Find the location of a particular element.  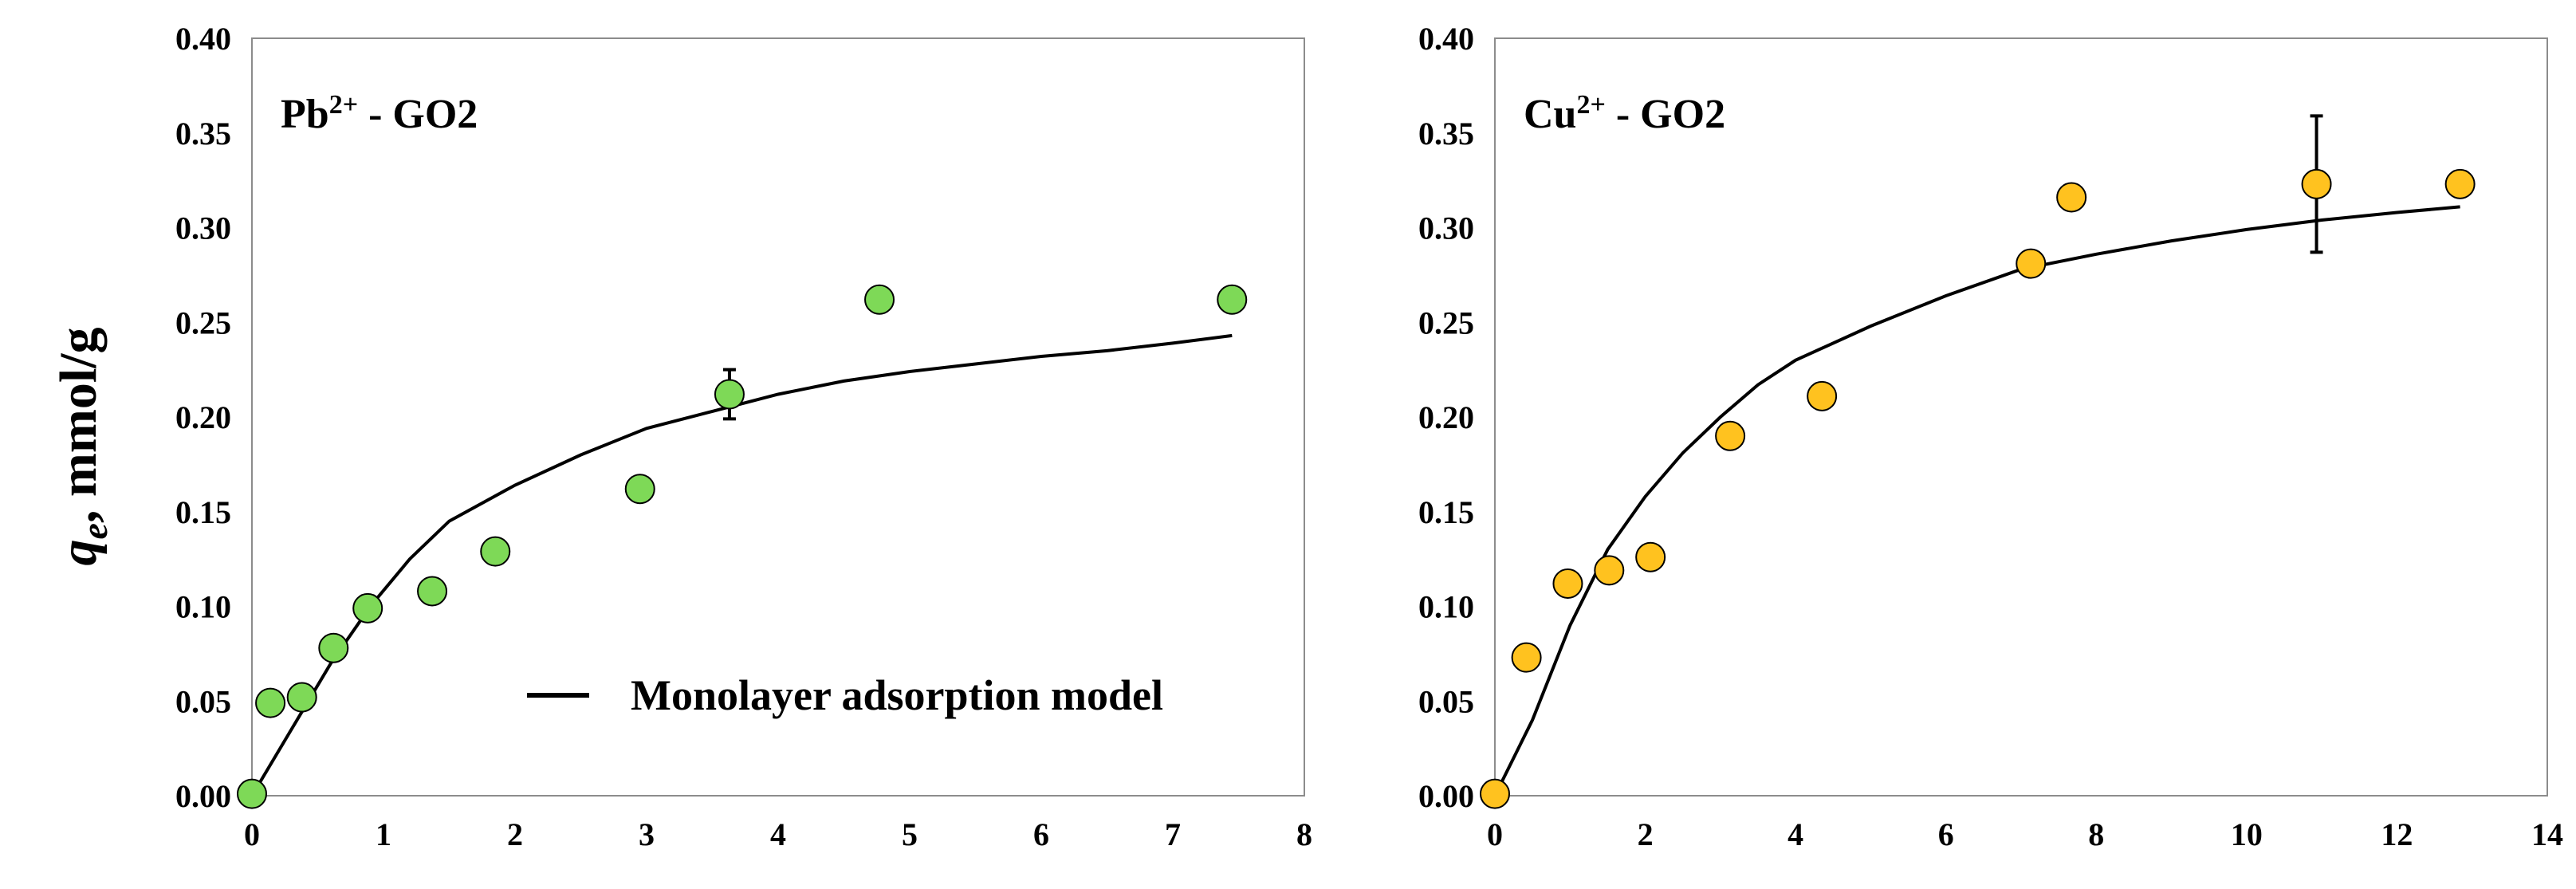

y-axis-label-rest: , mmol/g is located at coordinates (78, 425).